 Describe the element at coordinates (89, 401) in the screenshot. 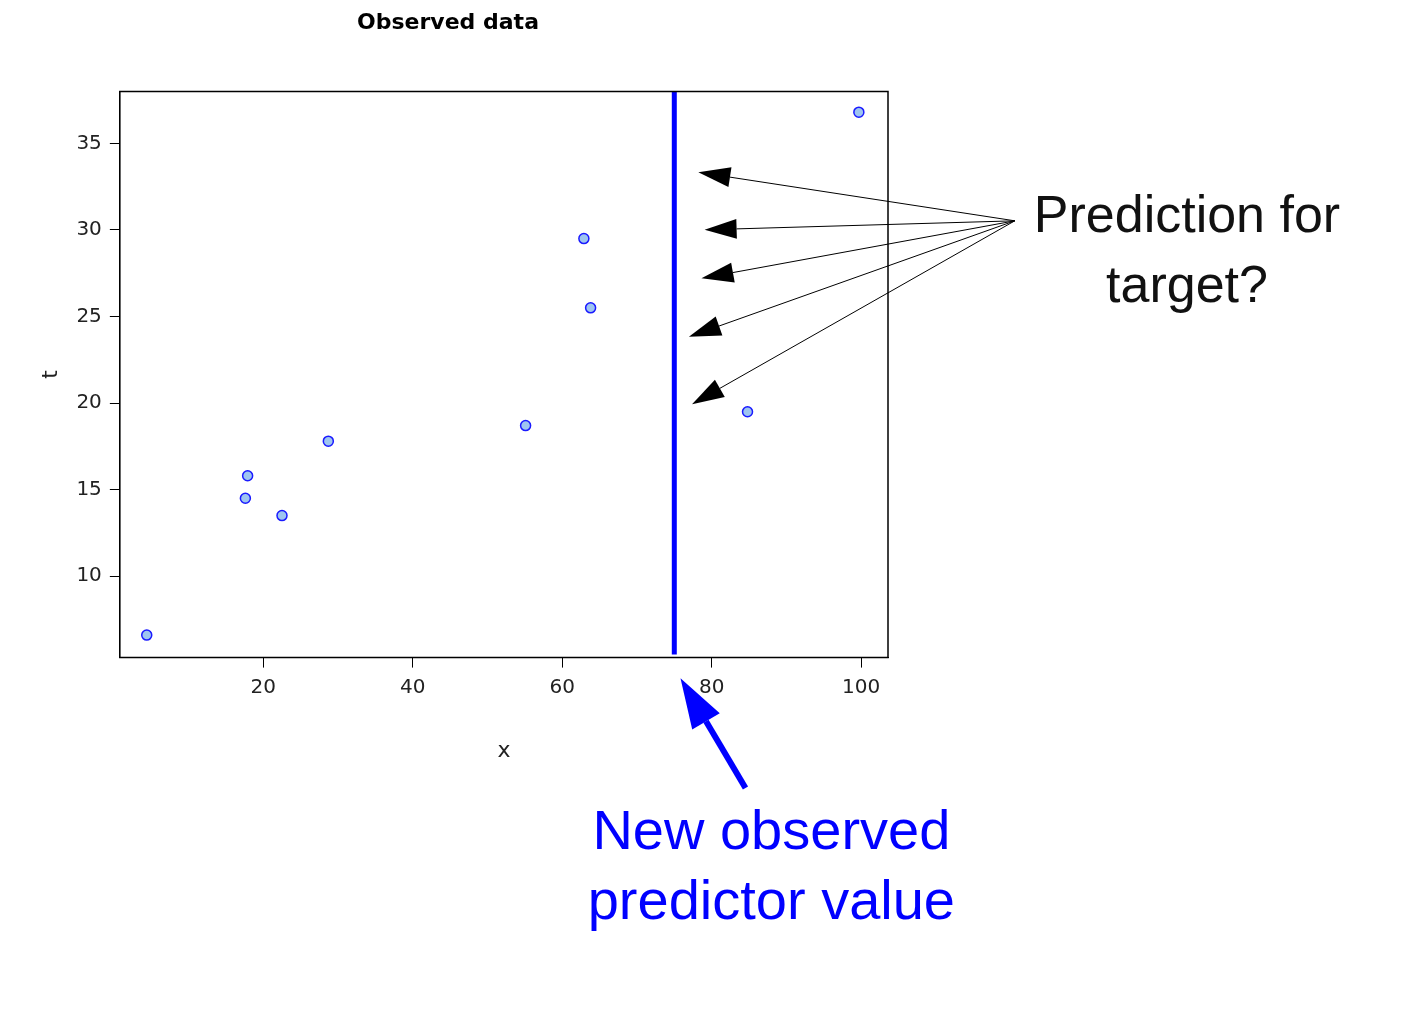

I see `y-tick-label: 20` at that location.